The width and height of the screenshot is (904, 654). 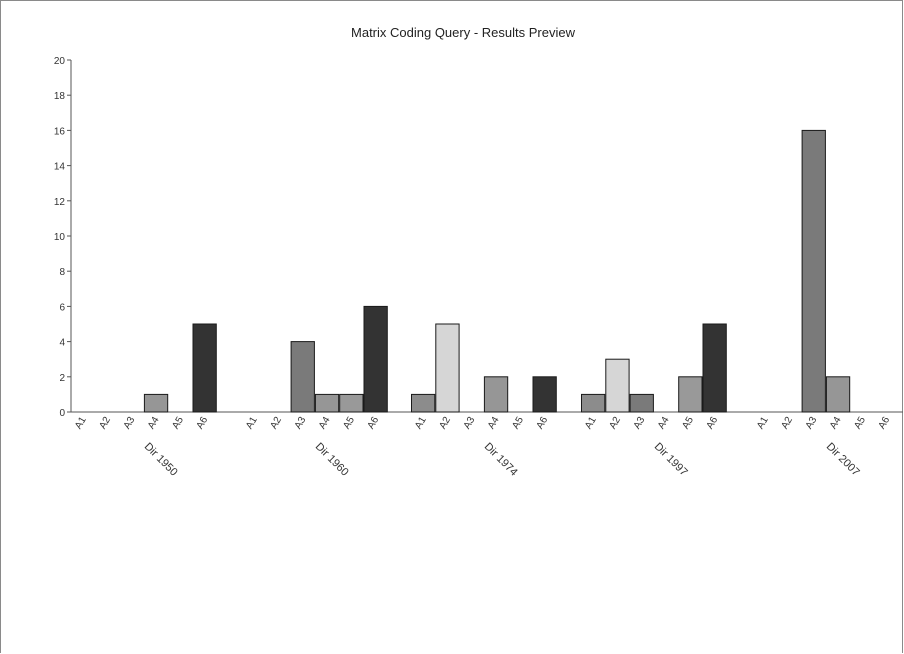 I want to click on bar-dir-1960-a4, so click(x=327, y=403).